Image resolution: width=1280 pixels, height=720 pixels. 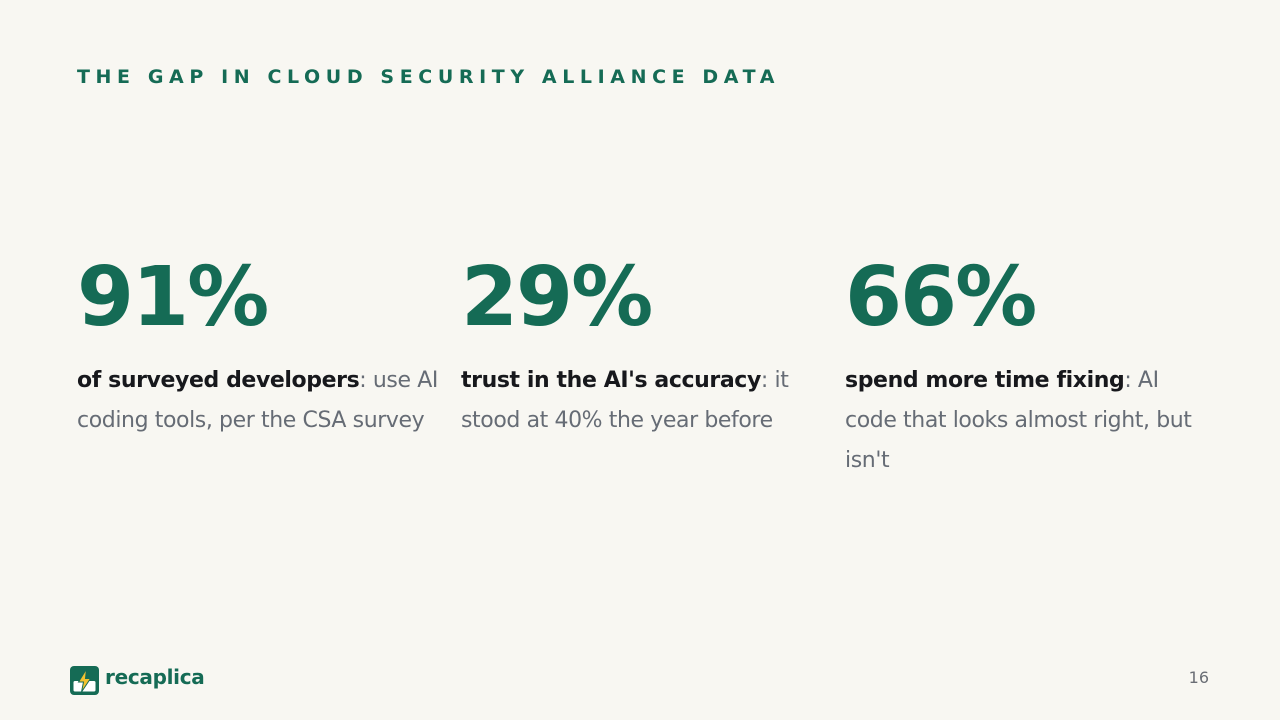 I want to click on stat-description-rest: : it stood at 40% the year before, so click(x=625, y=400).